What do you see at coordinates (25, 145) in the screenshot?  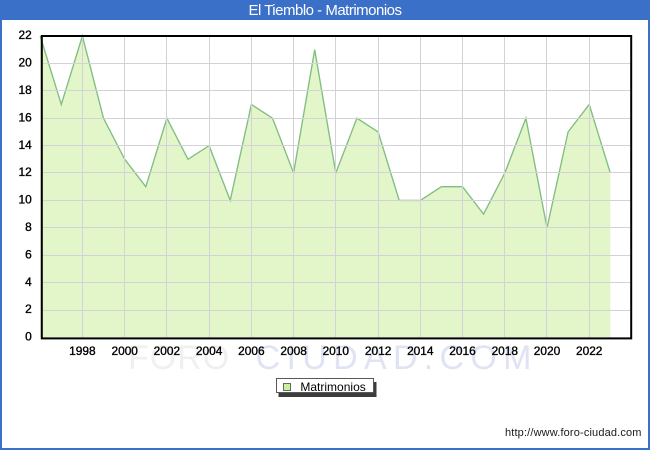 I see `svg-text: 14` at bounding box center [25, 145].